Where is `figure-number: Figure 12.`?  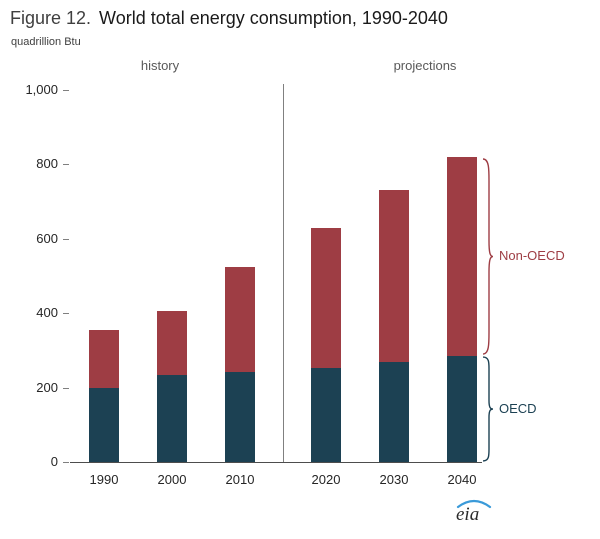 figure-number: Figure 12. is located at coordinates (51, 18).